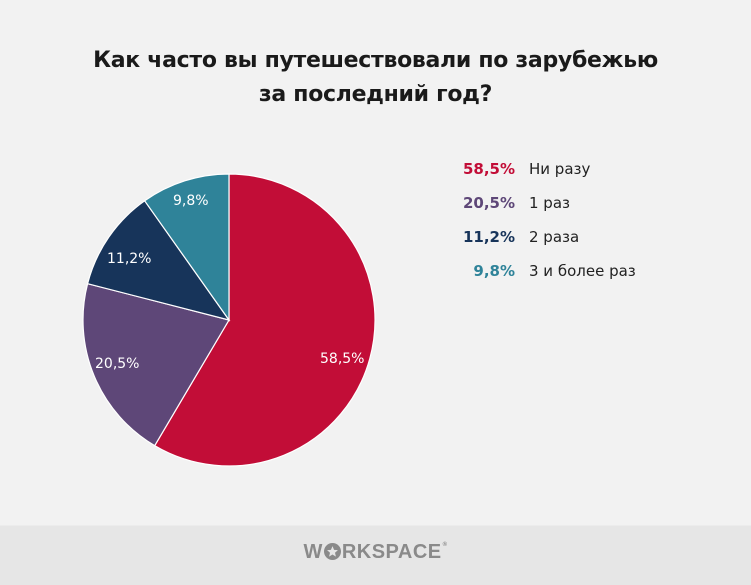  What do you see at coordinates (488, 203) in the screenshot?
I see `legend-pct: 20,5%` at bounding box center [488, 203].